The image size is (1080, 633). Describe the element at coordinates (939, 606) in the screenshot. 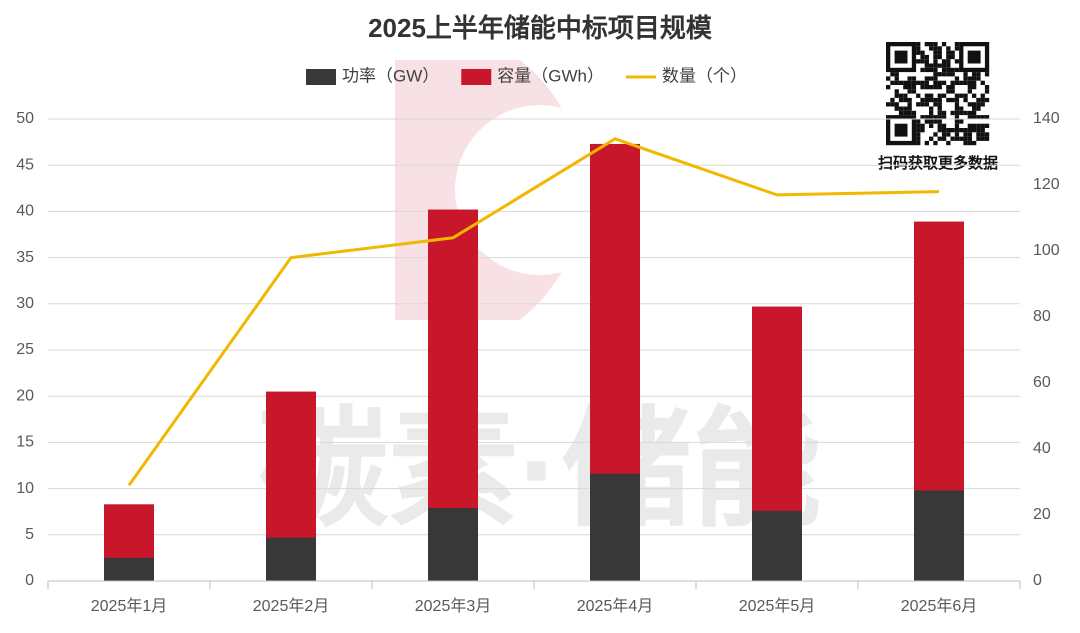

I see `x-tick-label: 2025年6月` at that location.